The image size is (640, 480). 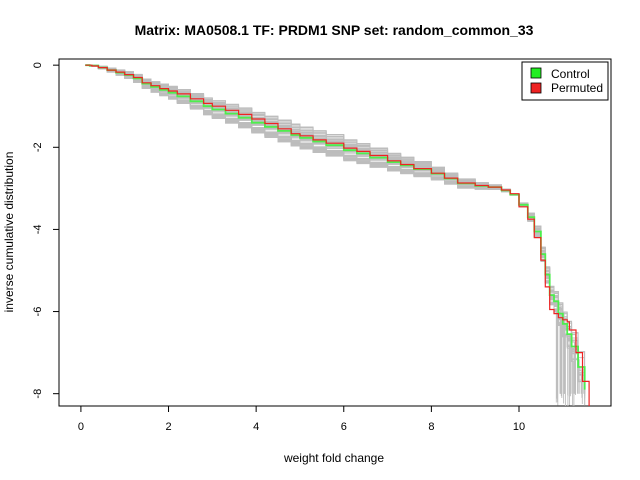 I want to click on y-tick-label: -8, so click(x=38, y=394).